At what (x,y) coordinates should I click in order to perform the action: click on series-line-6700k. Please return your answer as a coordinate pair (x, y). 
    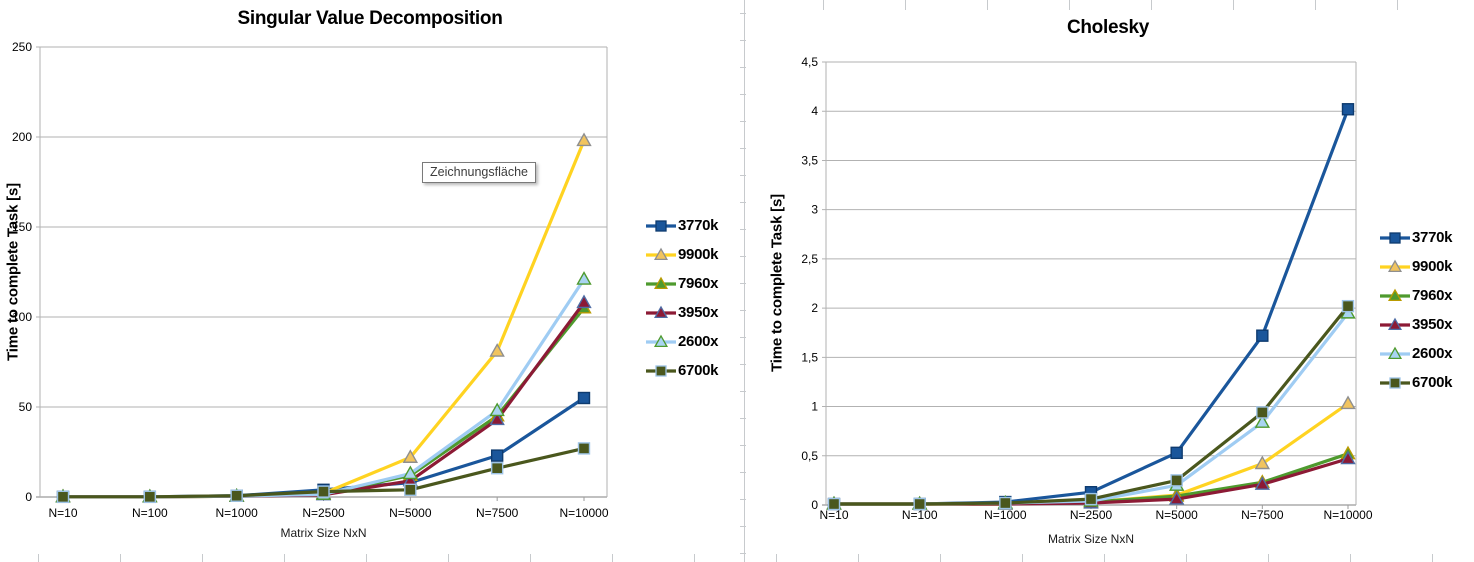
    Looking at the image, I should click on (1092, 405).